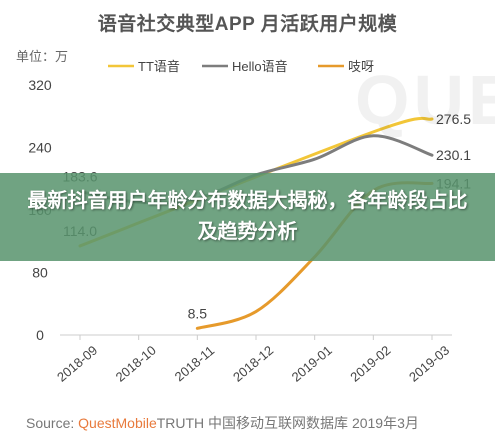 This screenshot has height=437, width=495. I want to click on x-tick-label: 2018-12, so click(253, 363).